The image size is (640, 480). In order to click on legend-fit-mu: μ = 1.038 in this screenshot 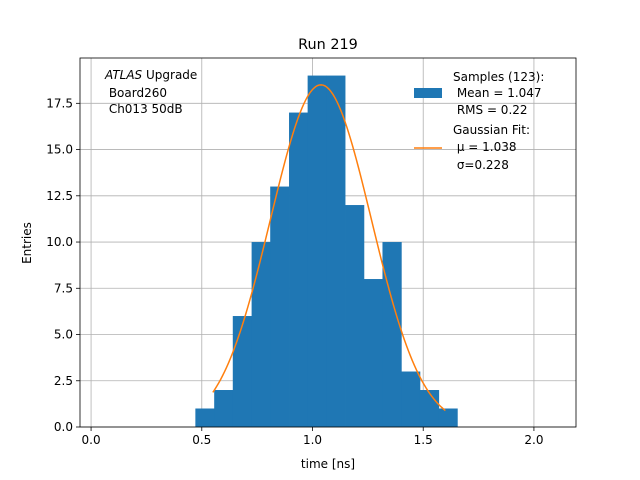, I will do `click(485, 147)`.